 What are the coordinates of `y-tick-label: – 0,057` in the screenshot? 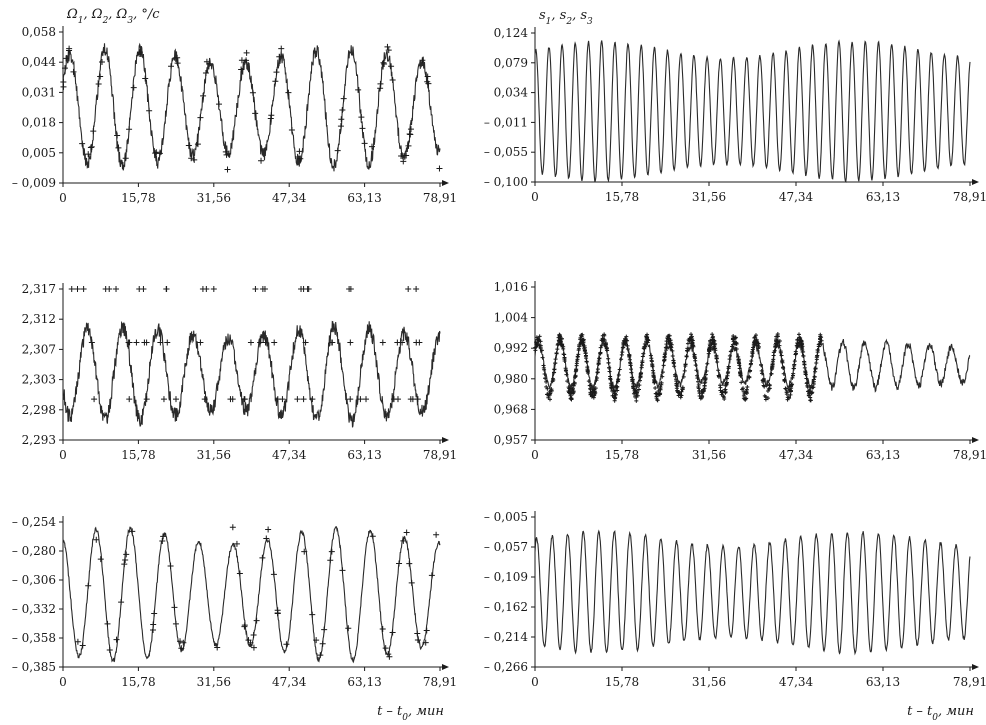 It's located at (506, 547).